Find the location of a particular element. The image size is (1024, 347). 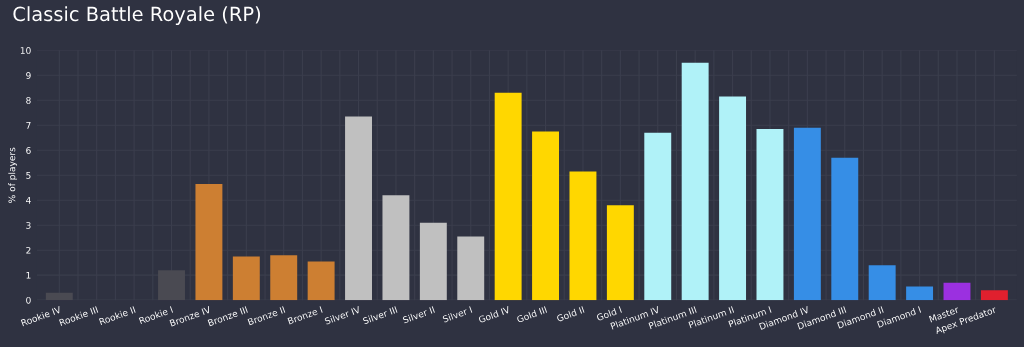

y-tick-label: 8 is located at coordinates (28, 100).